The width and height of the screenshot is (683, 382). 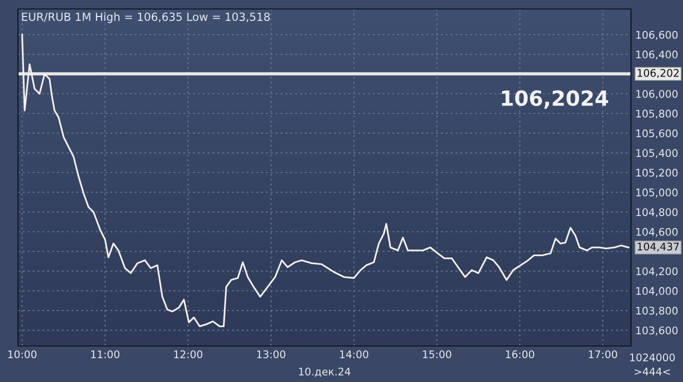 What do you see at coordinates (105, 354) in the screenshot?
I see `x-tick-label: 11:00` at bounding box center [105, 354].